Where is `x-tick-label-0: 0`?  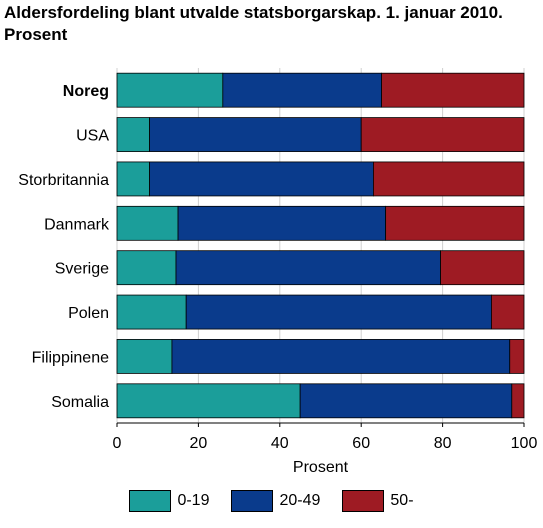
x-tick-label-0: 0 is located at coordinates (117, 443).